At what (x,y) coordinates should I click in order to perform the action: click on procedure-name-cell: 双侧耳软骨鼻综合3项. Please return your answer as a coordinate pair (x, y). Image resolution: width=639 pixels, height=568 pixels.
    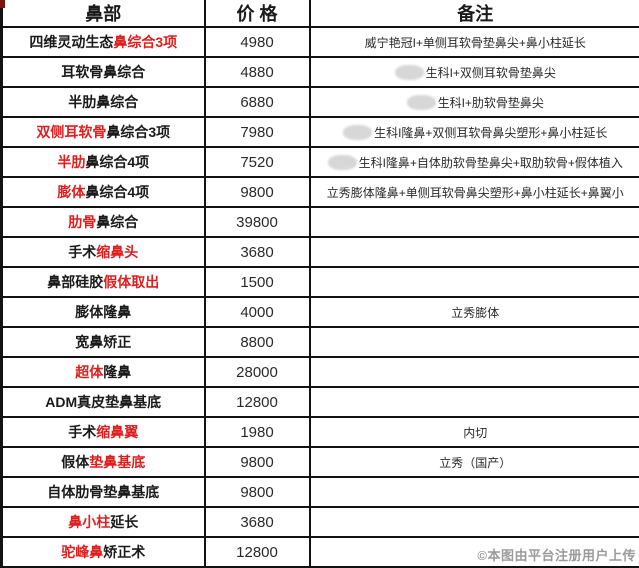
    Looking at the image, I should click on (103, 132).